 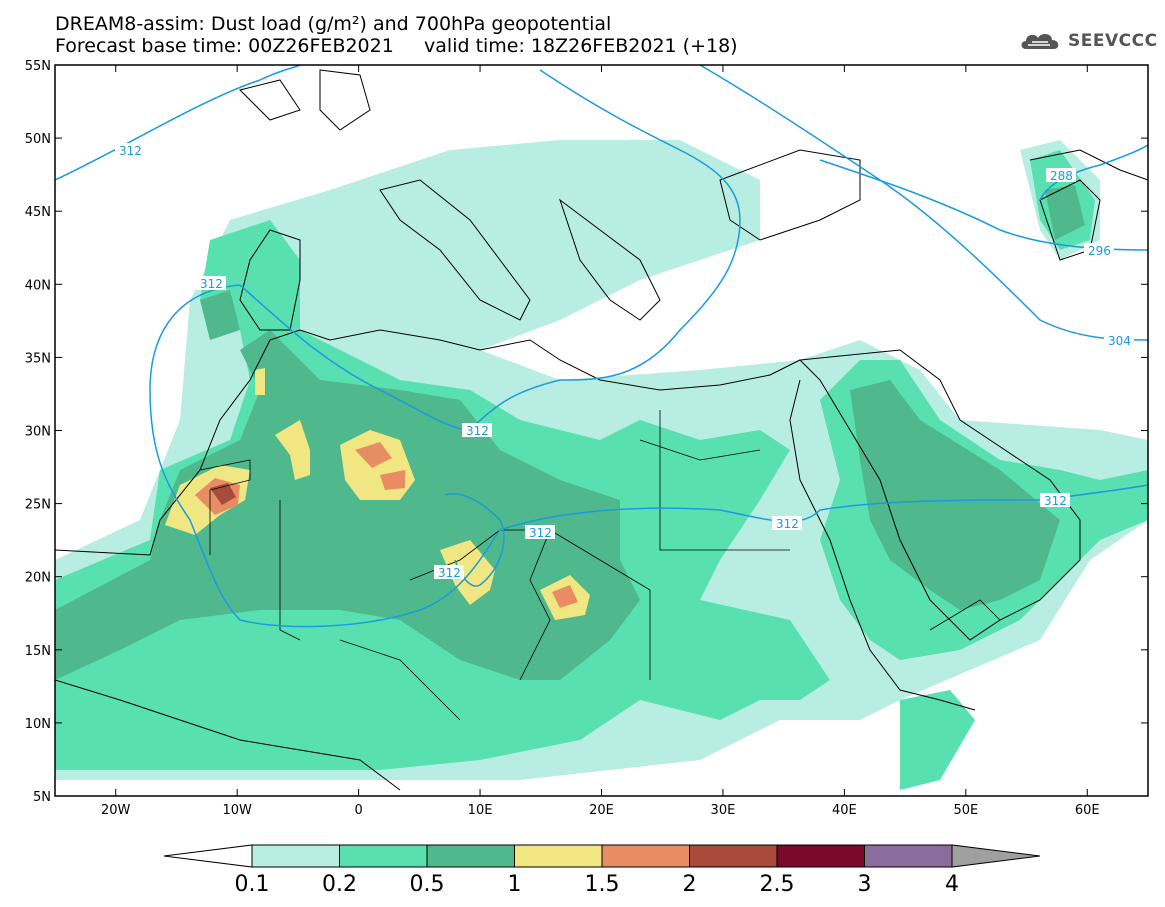 What do you see at coordinates (38, 724) in the screenshot?
I see `lat-label: 10N` at bounding box center [38, 724].